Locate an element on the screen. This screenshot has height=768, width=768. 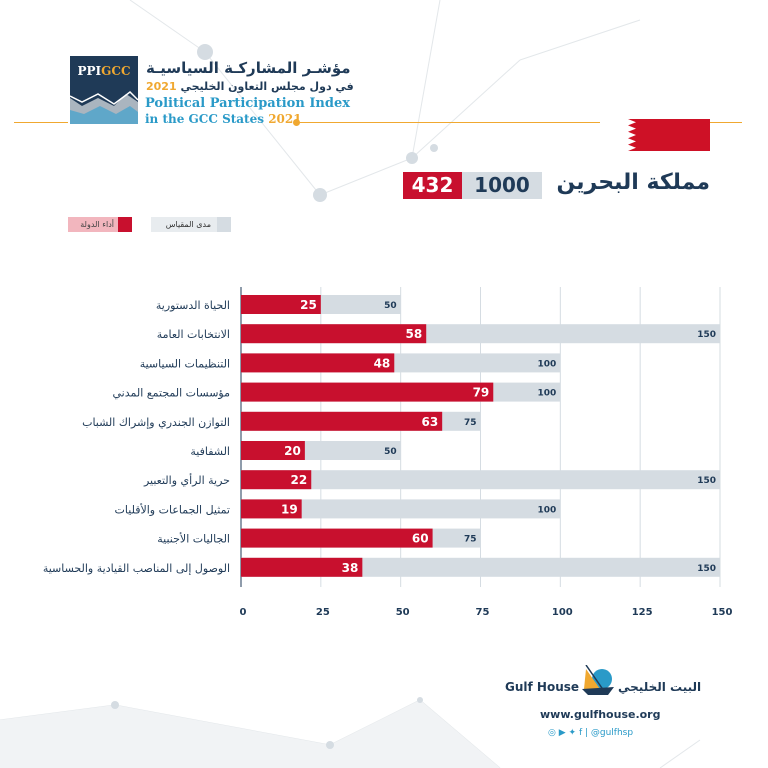
state-value-label: 25 is located at coordinates (308, 305).